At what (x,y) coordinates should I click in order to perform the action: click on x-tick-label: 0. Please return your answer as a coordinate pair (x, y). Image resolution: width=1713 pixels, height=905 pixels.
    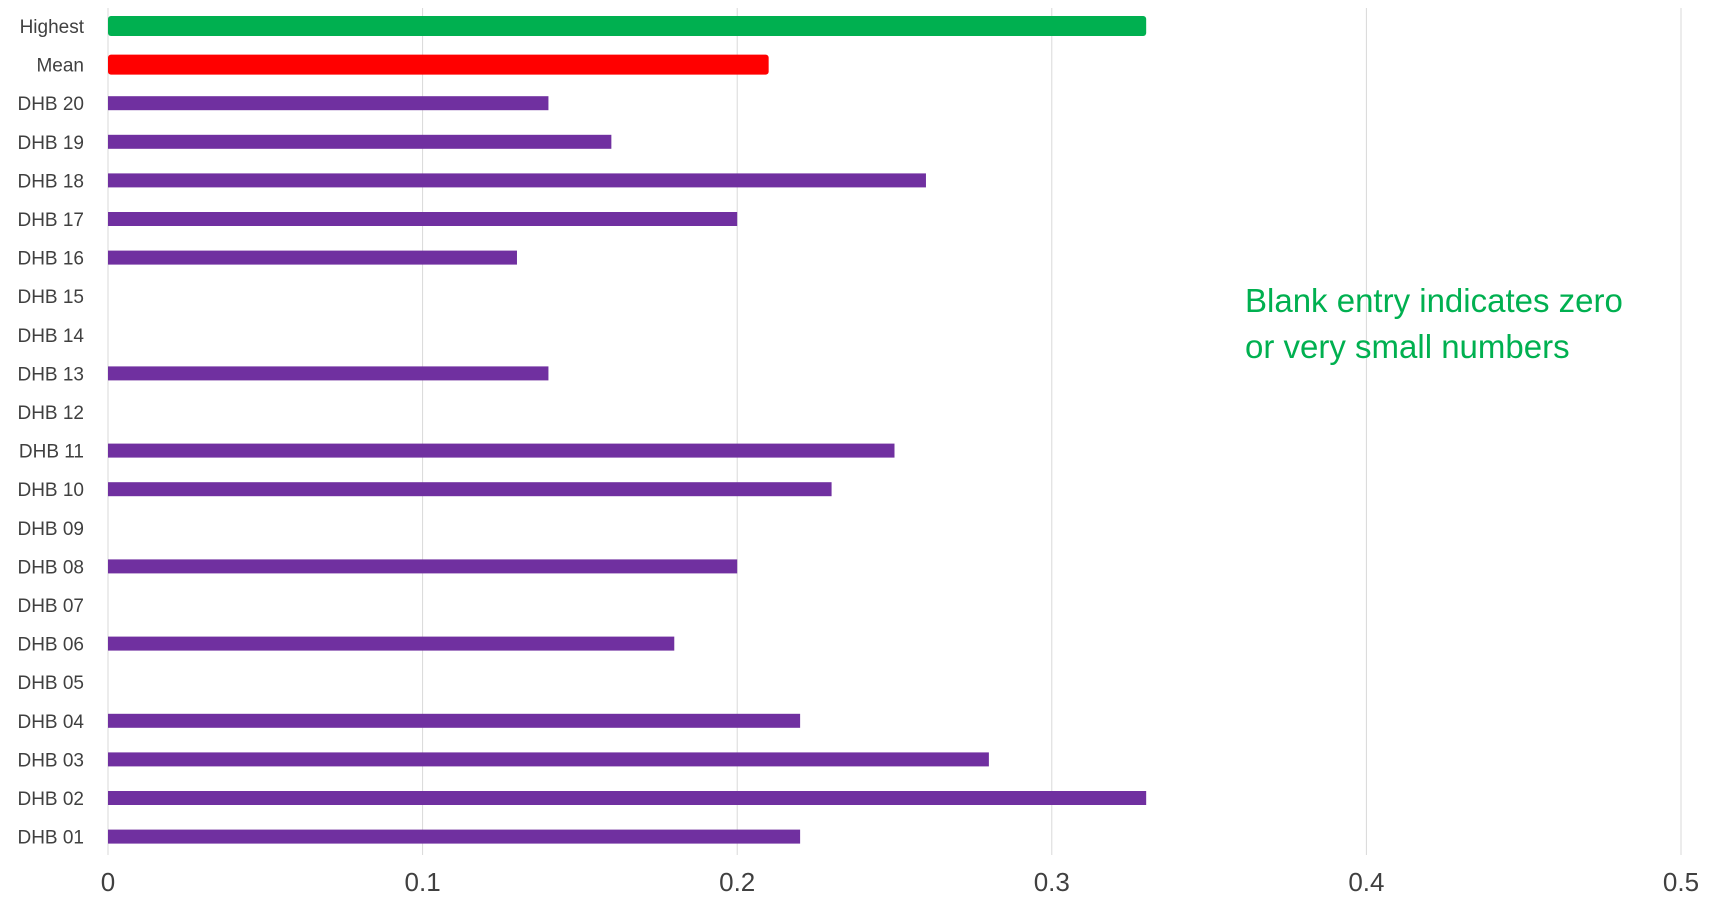
    Looking at the image, I should click on (108, 882).